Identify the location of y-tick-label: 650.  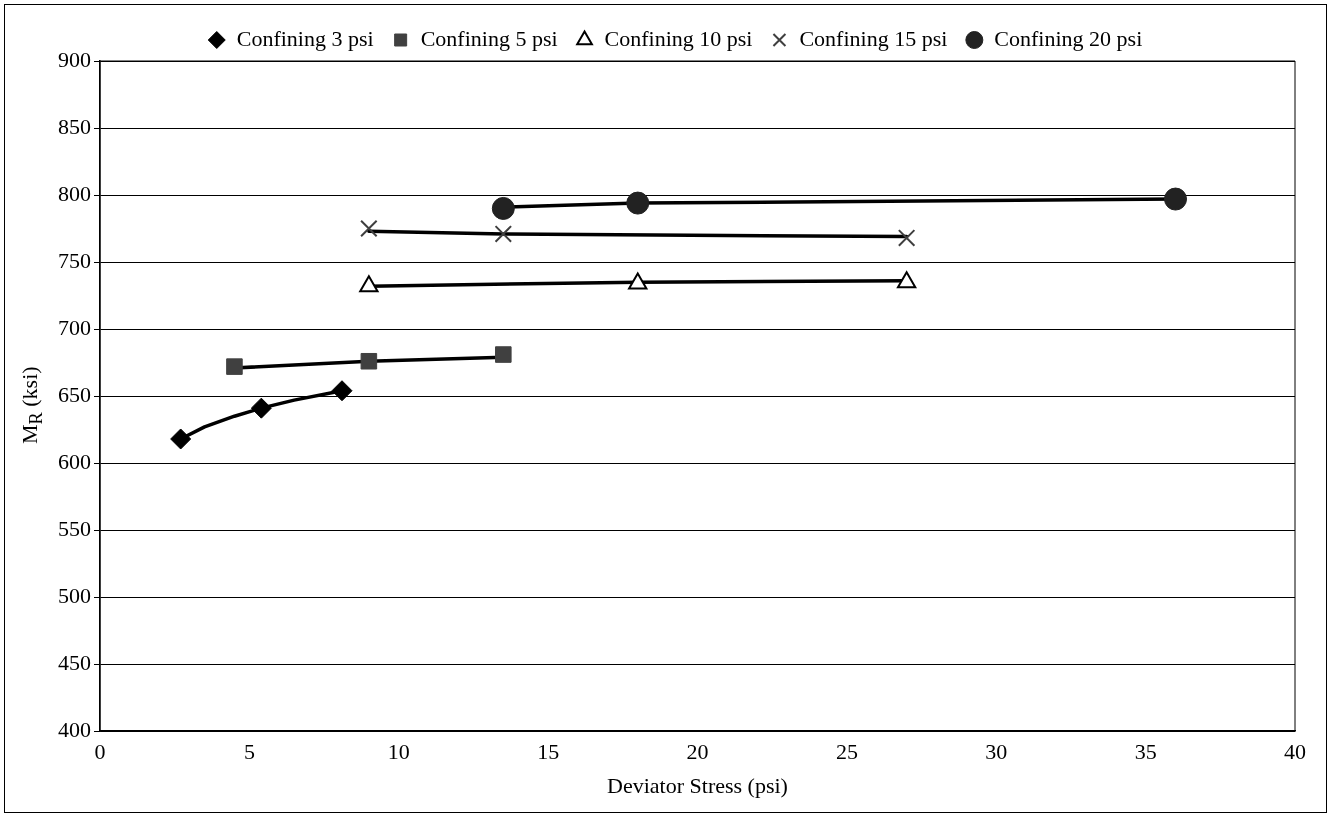
(74, 394).